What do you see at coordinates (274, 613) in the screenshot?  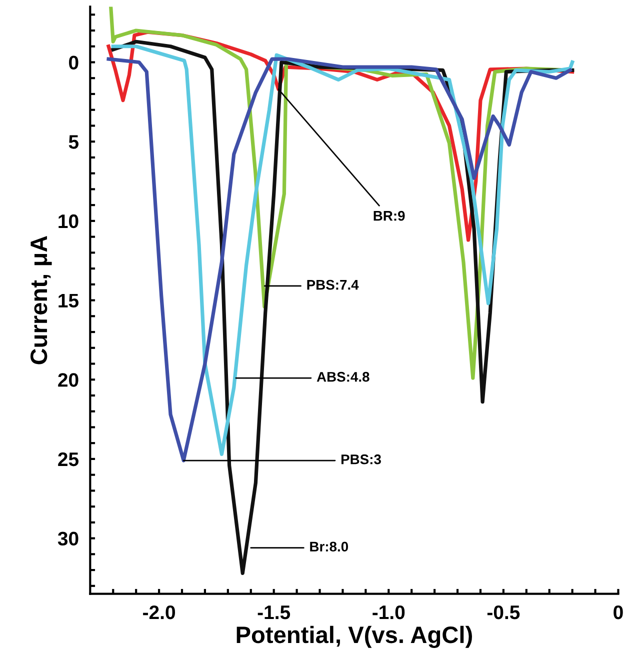 I see `x-tick-label: -1.5` at bounding box center [274, 613].